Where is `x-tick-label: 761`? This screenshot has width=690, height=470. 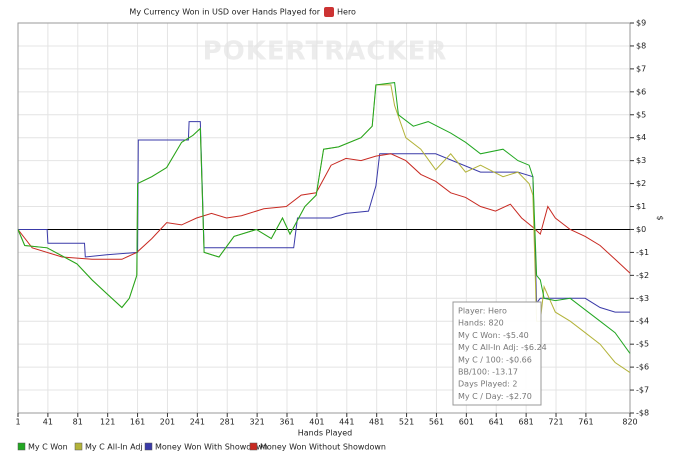 x-tick-label: 761 is located at coordinates (585, 422).